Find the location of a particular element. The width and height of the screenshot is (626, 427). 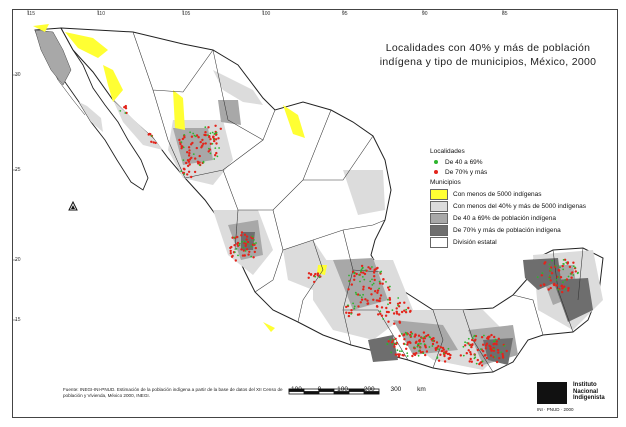

lon-tick-label: 110 is located at coordinates (101, 14).